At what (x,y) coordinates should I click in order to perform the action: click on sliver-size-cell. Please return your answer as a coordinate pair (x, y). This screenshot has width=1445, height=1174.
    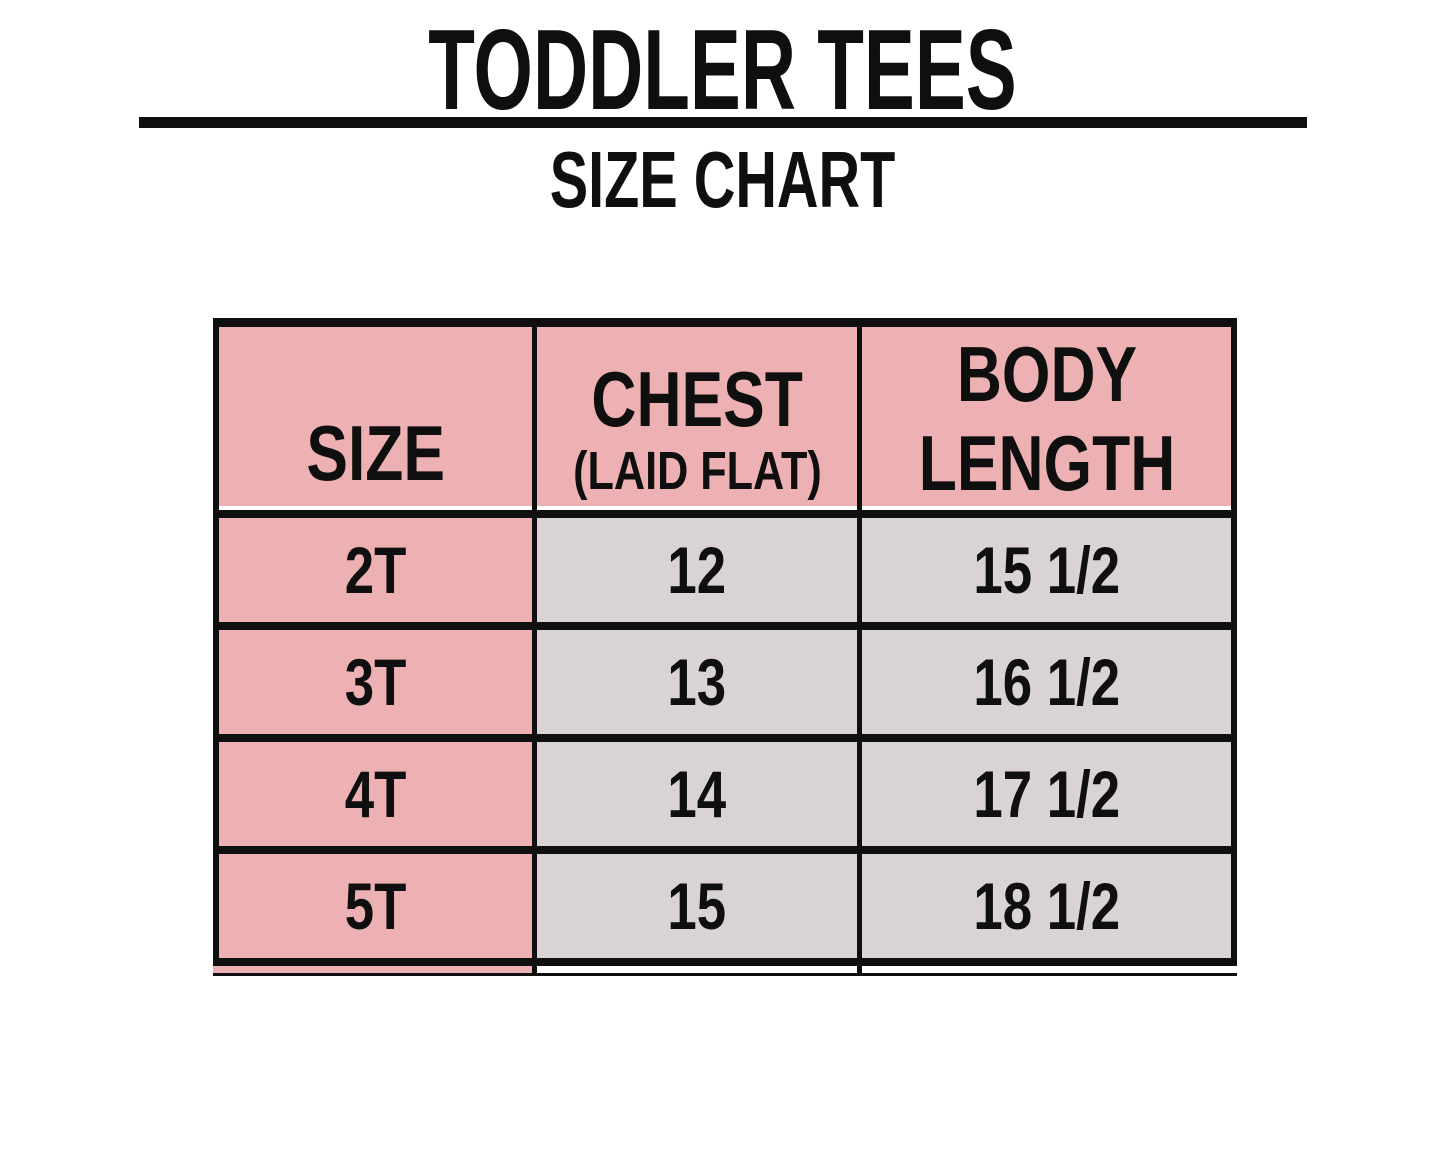
    Looking at the image, I should click on (372, 969).